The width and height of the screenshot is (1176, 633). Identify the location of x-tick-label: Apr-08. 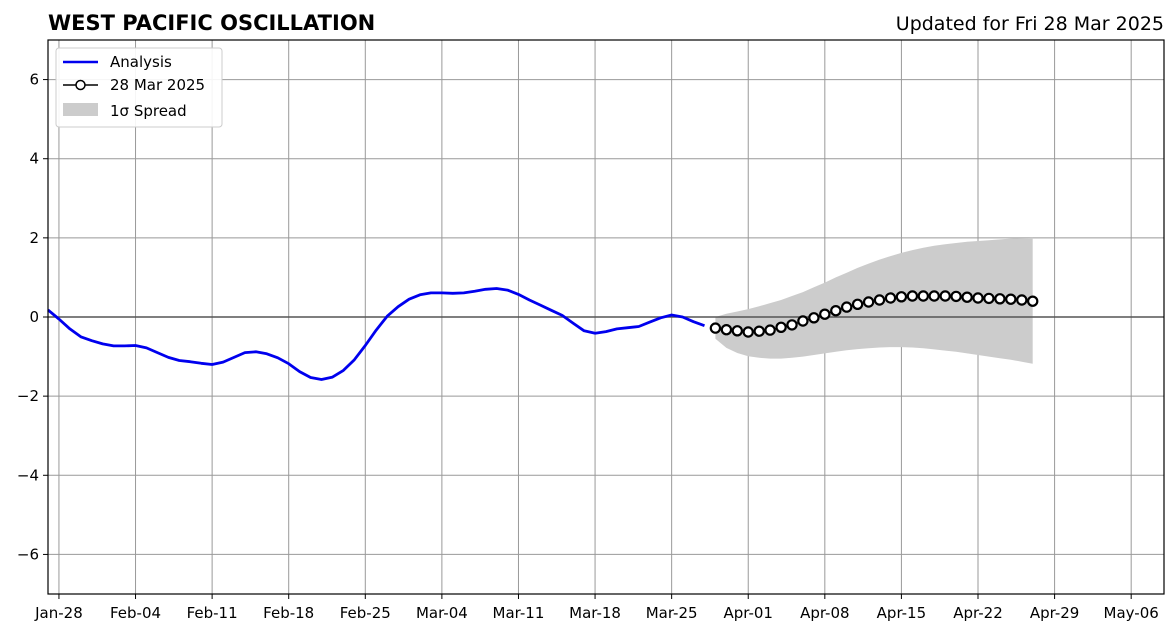
(825, 613).